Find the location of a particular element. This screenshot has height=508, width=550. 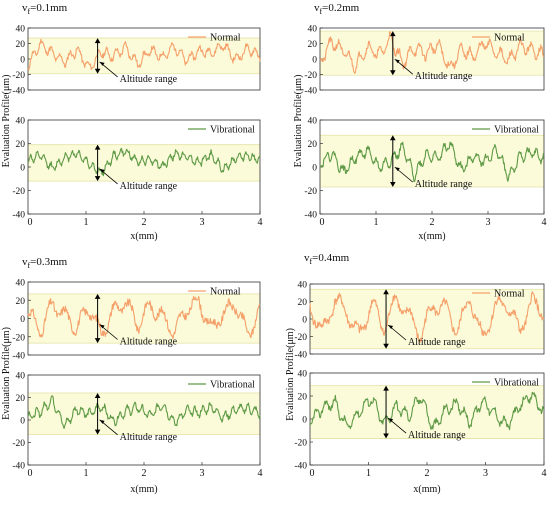

panel-vibrational: -40 -20 0 20 40 Vibrational Altitude range is located at coordinates (419, 421).